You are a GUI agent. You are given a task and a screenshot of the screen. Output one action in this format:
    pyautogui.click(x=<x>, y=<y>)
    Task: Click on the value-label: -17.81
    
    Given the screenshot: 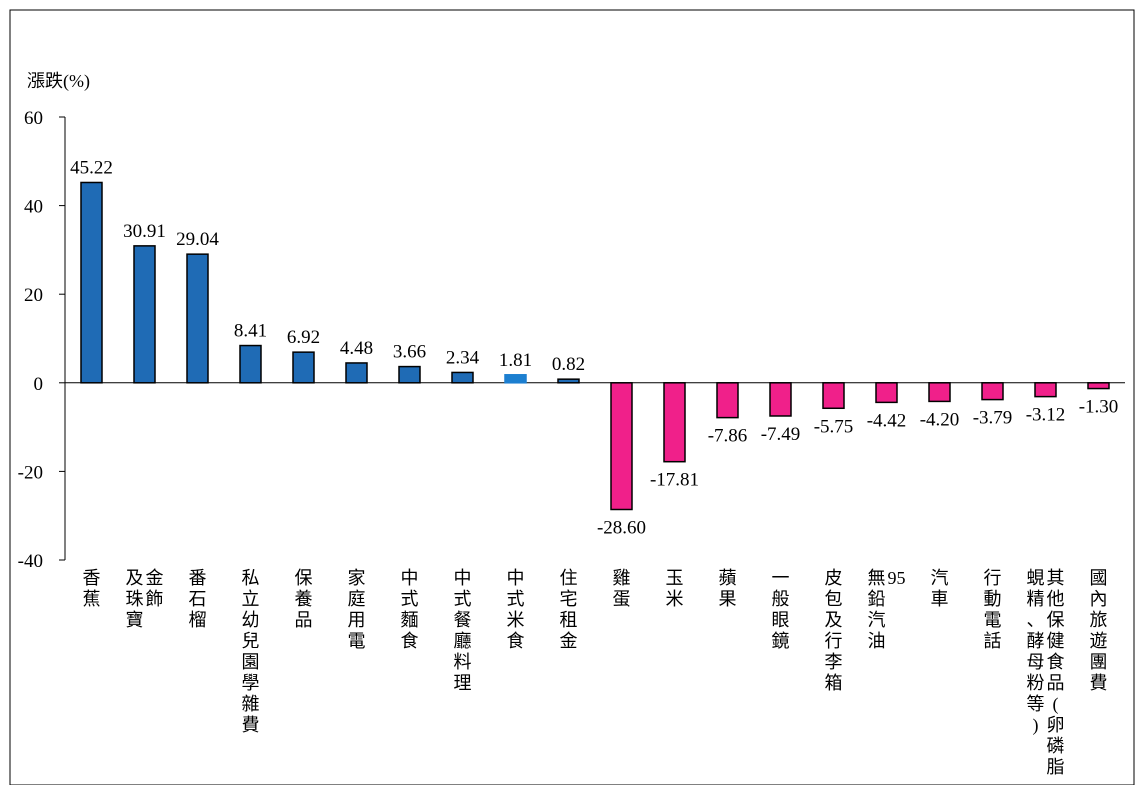 What is the action you would take?
    pyautogui.click(x=674, y=480)
    